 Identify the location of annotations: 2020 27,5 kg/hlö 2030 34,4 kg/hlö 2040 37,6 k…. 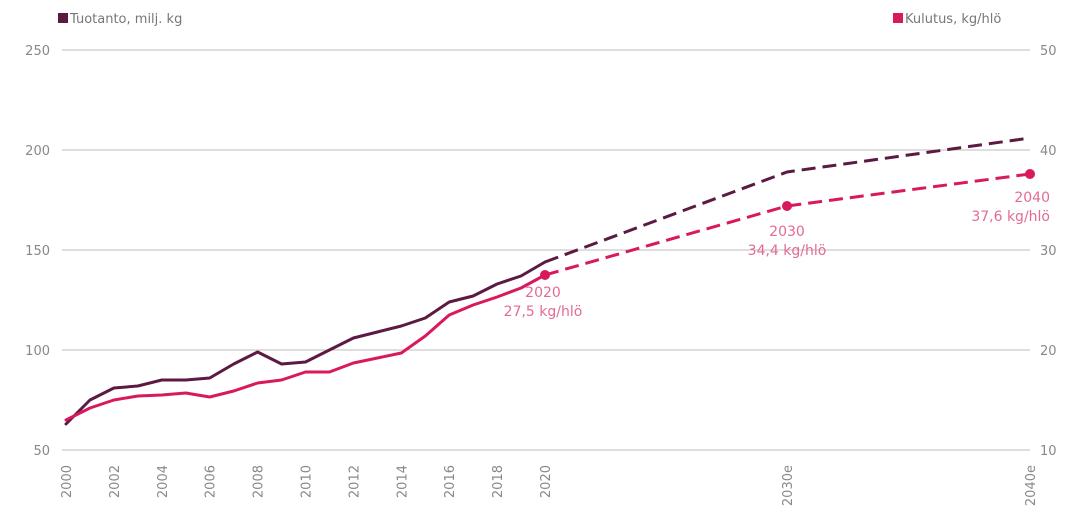
(777, 244).